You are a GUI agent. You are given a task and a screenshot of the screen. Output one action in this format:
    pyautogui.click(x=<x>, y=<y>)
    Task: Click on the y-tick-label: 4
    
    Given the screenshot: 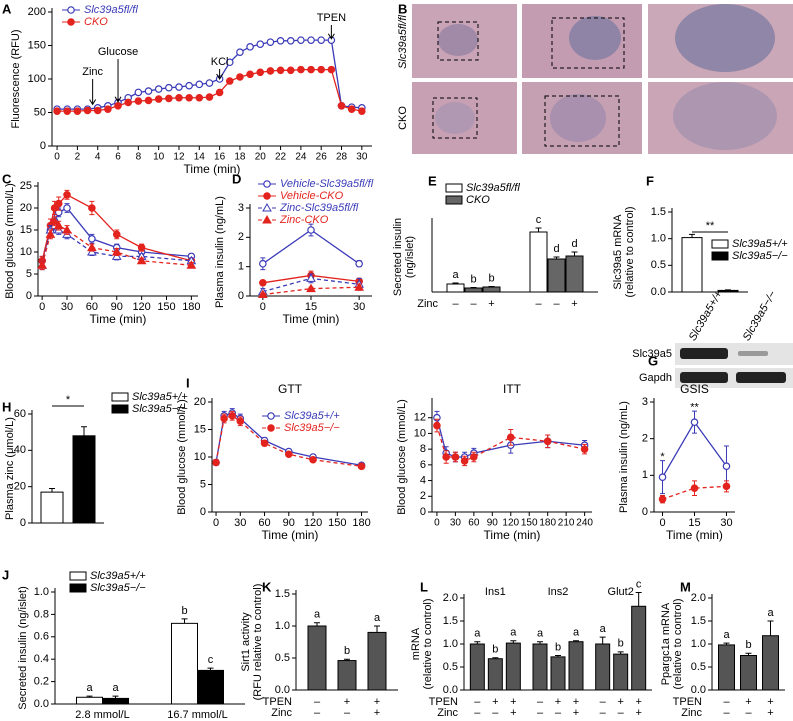 What is the action you would take?
    pyautogui.click(x=423, y=480)
    